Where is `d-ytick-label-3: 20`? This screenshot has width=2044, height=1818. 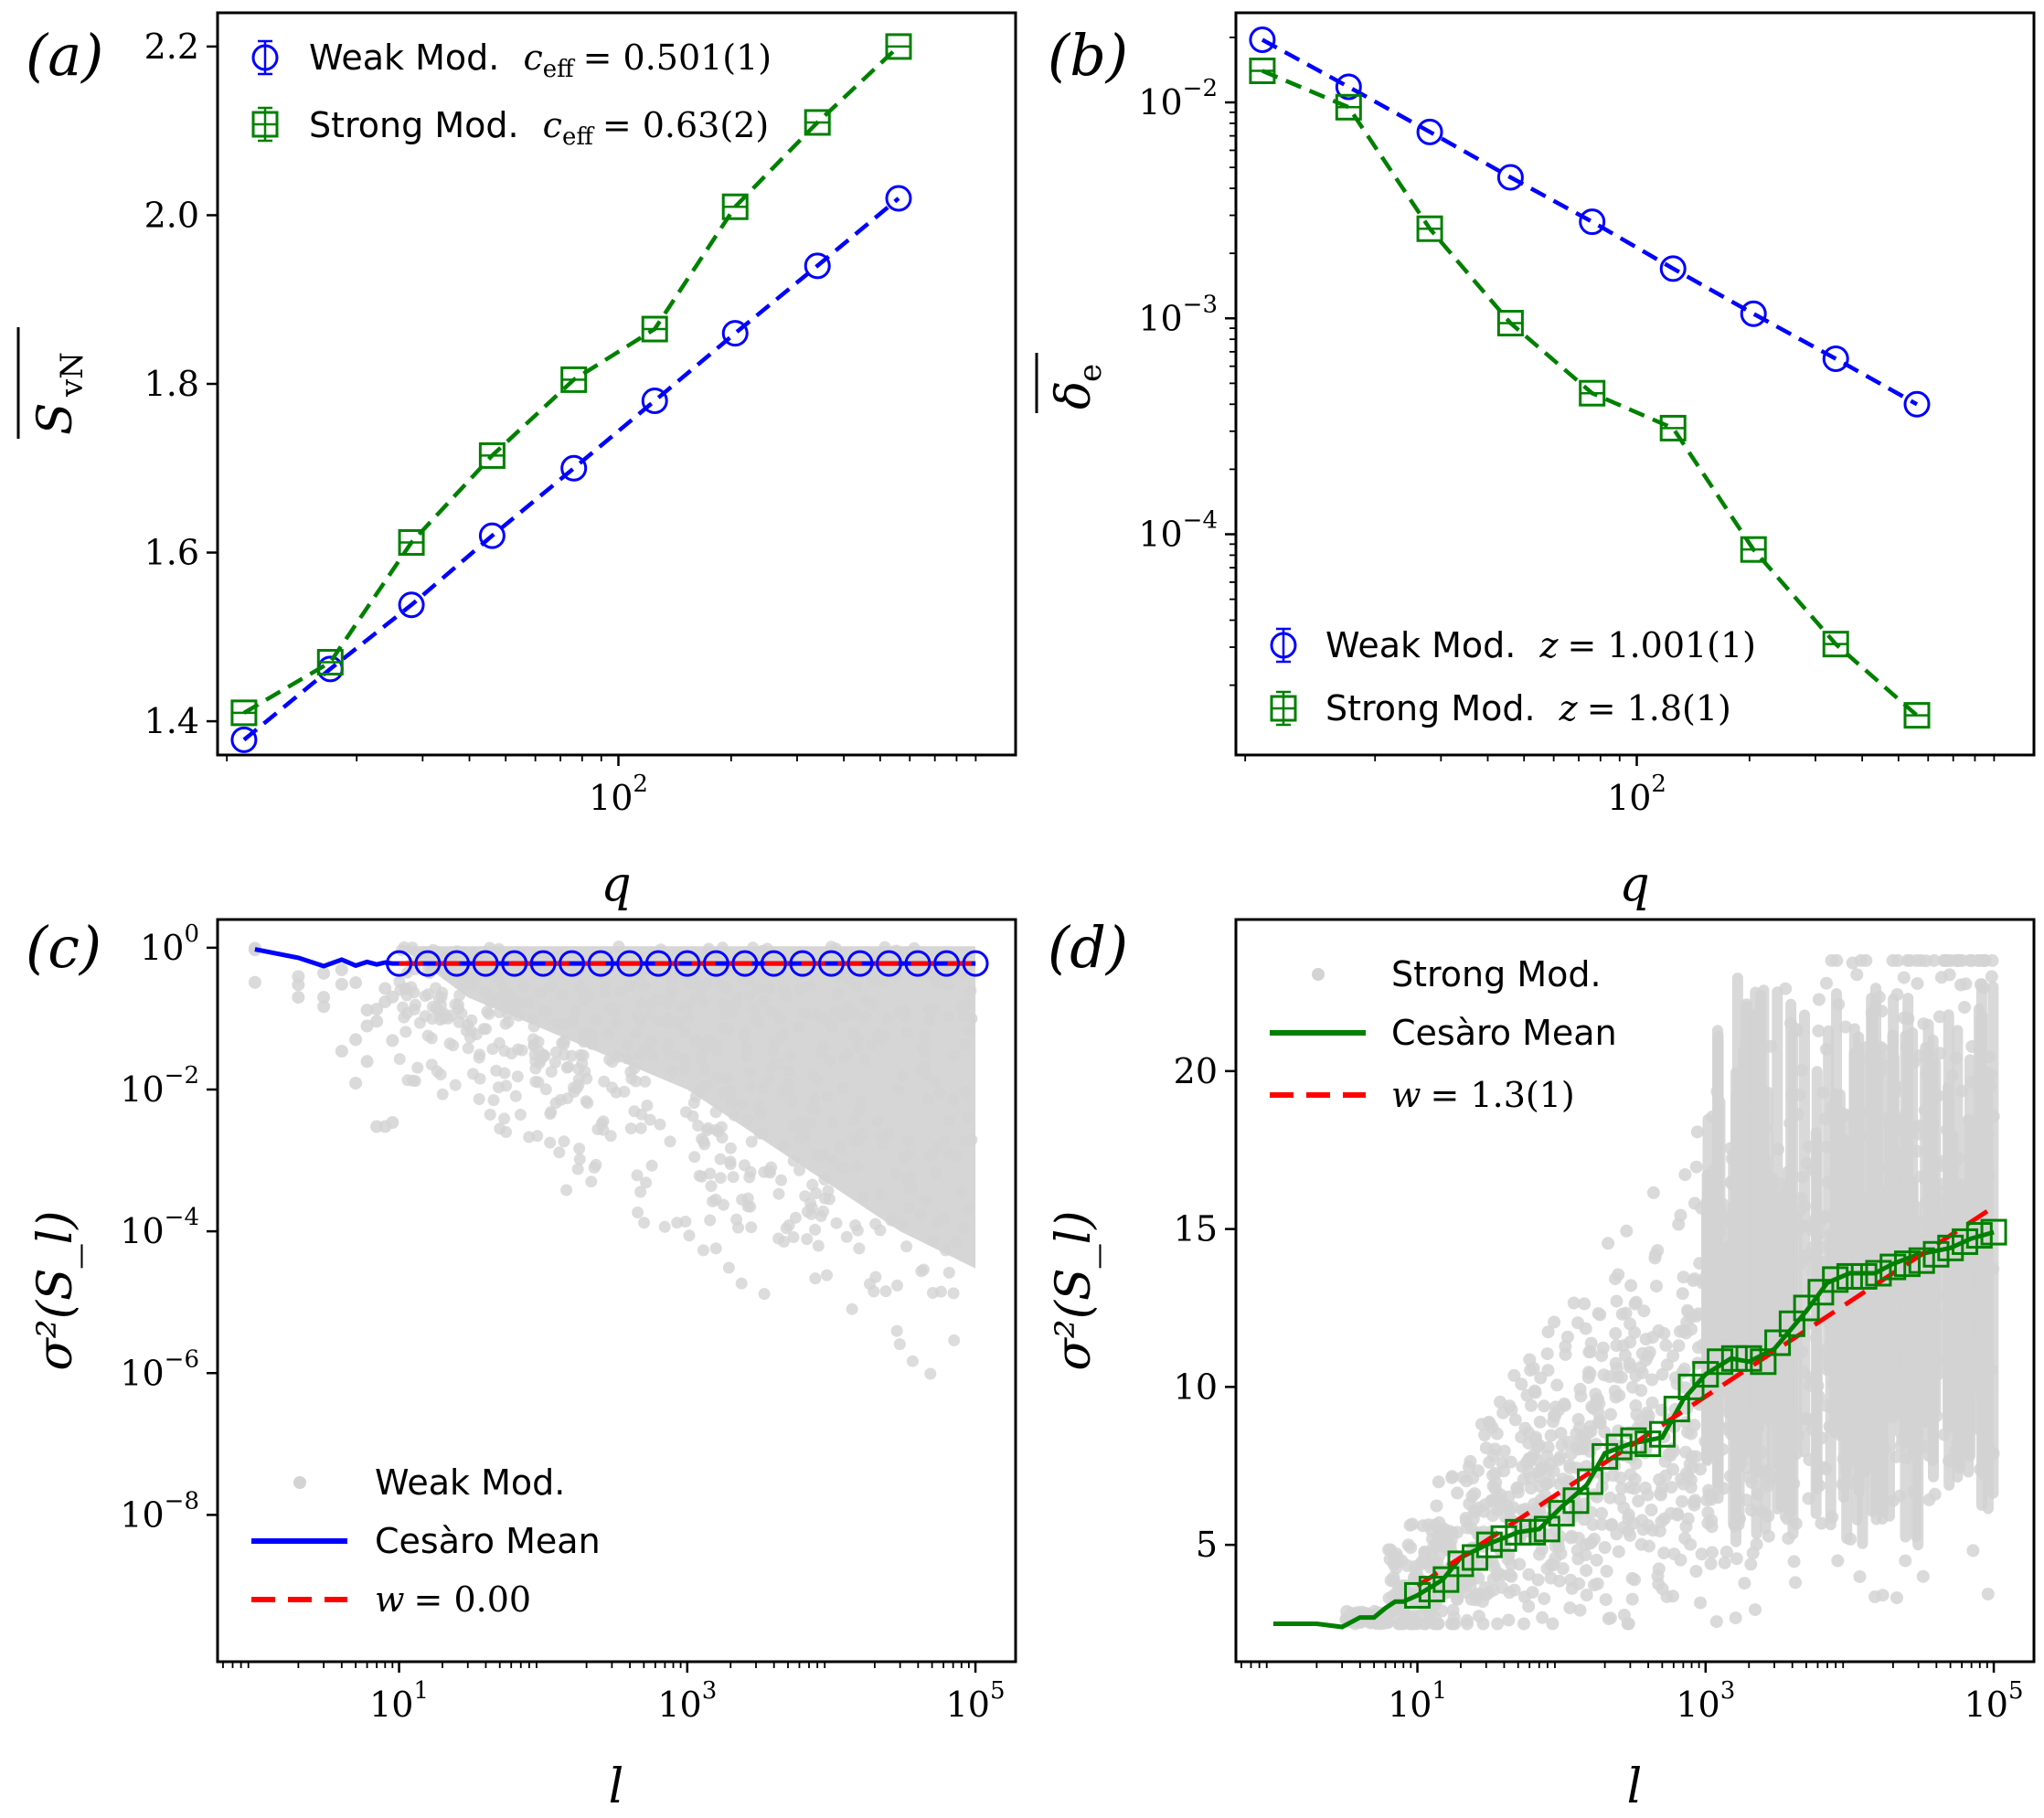 d-ytick-label-3: 20 is located at coordinates (1196, 1071).